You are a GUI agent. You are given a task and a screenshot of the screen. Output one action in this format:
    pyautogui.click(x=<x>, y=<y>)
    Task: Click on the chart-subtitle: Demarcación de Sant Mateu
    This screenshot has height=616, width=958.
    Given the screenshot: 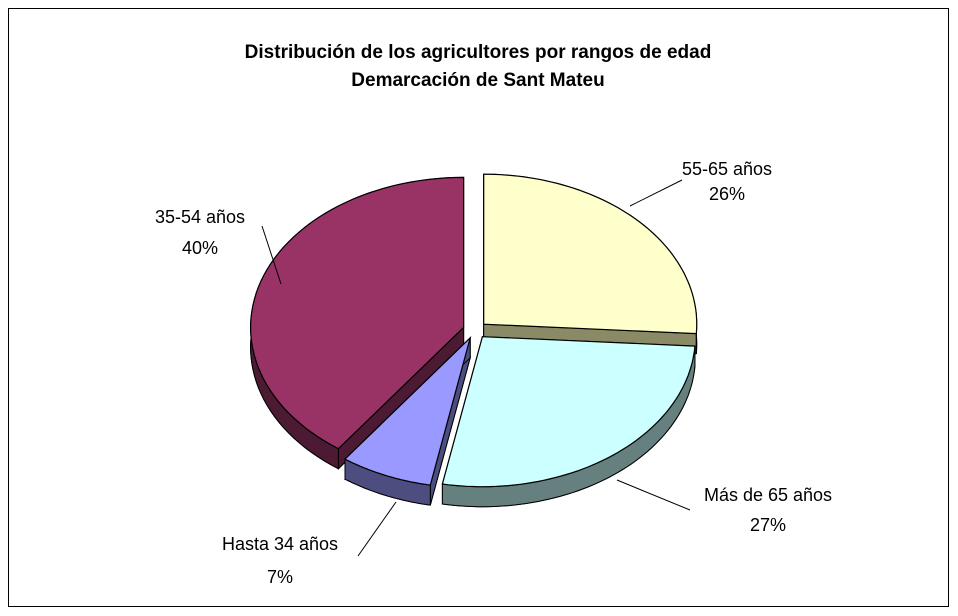 What is the action you would take?
    pyautogui.click(x=477, y=80)
    